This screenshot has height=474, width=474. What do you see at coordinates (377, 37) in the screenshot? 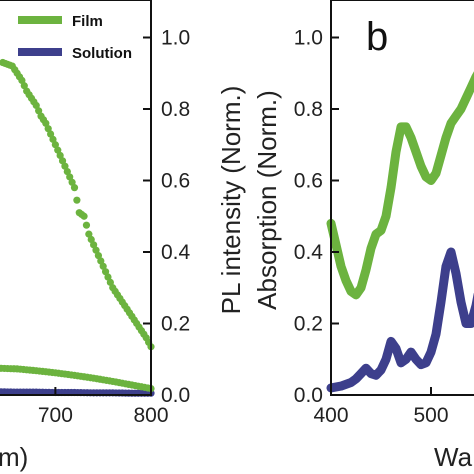
I see `panel-b-label: b` at bounding box center [377, 37].